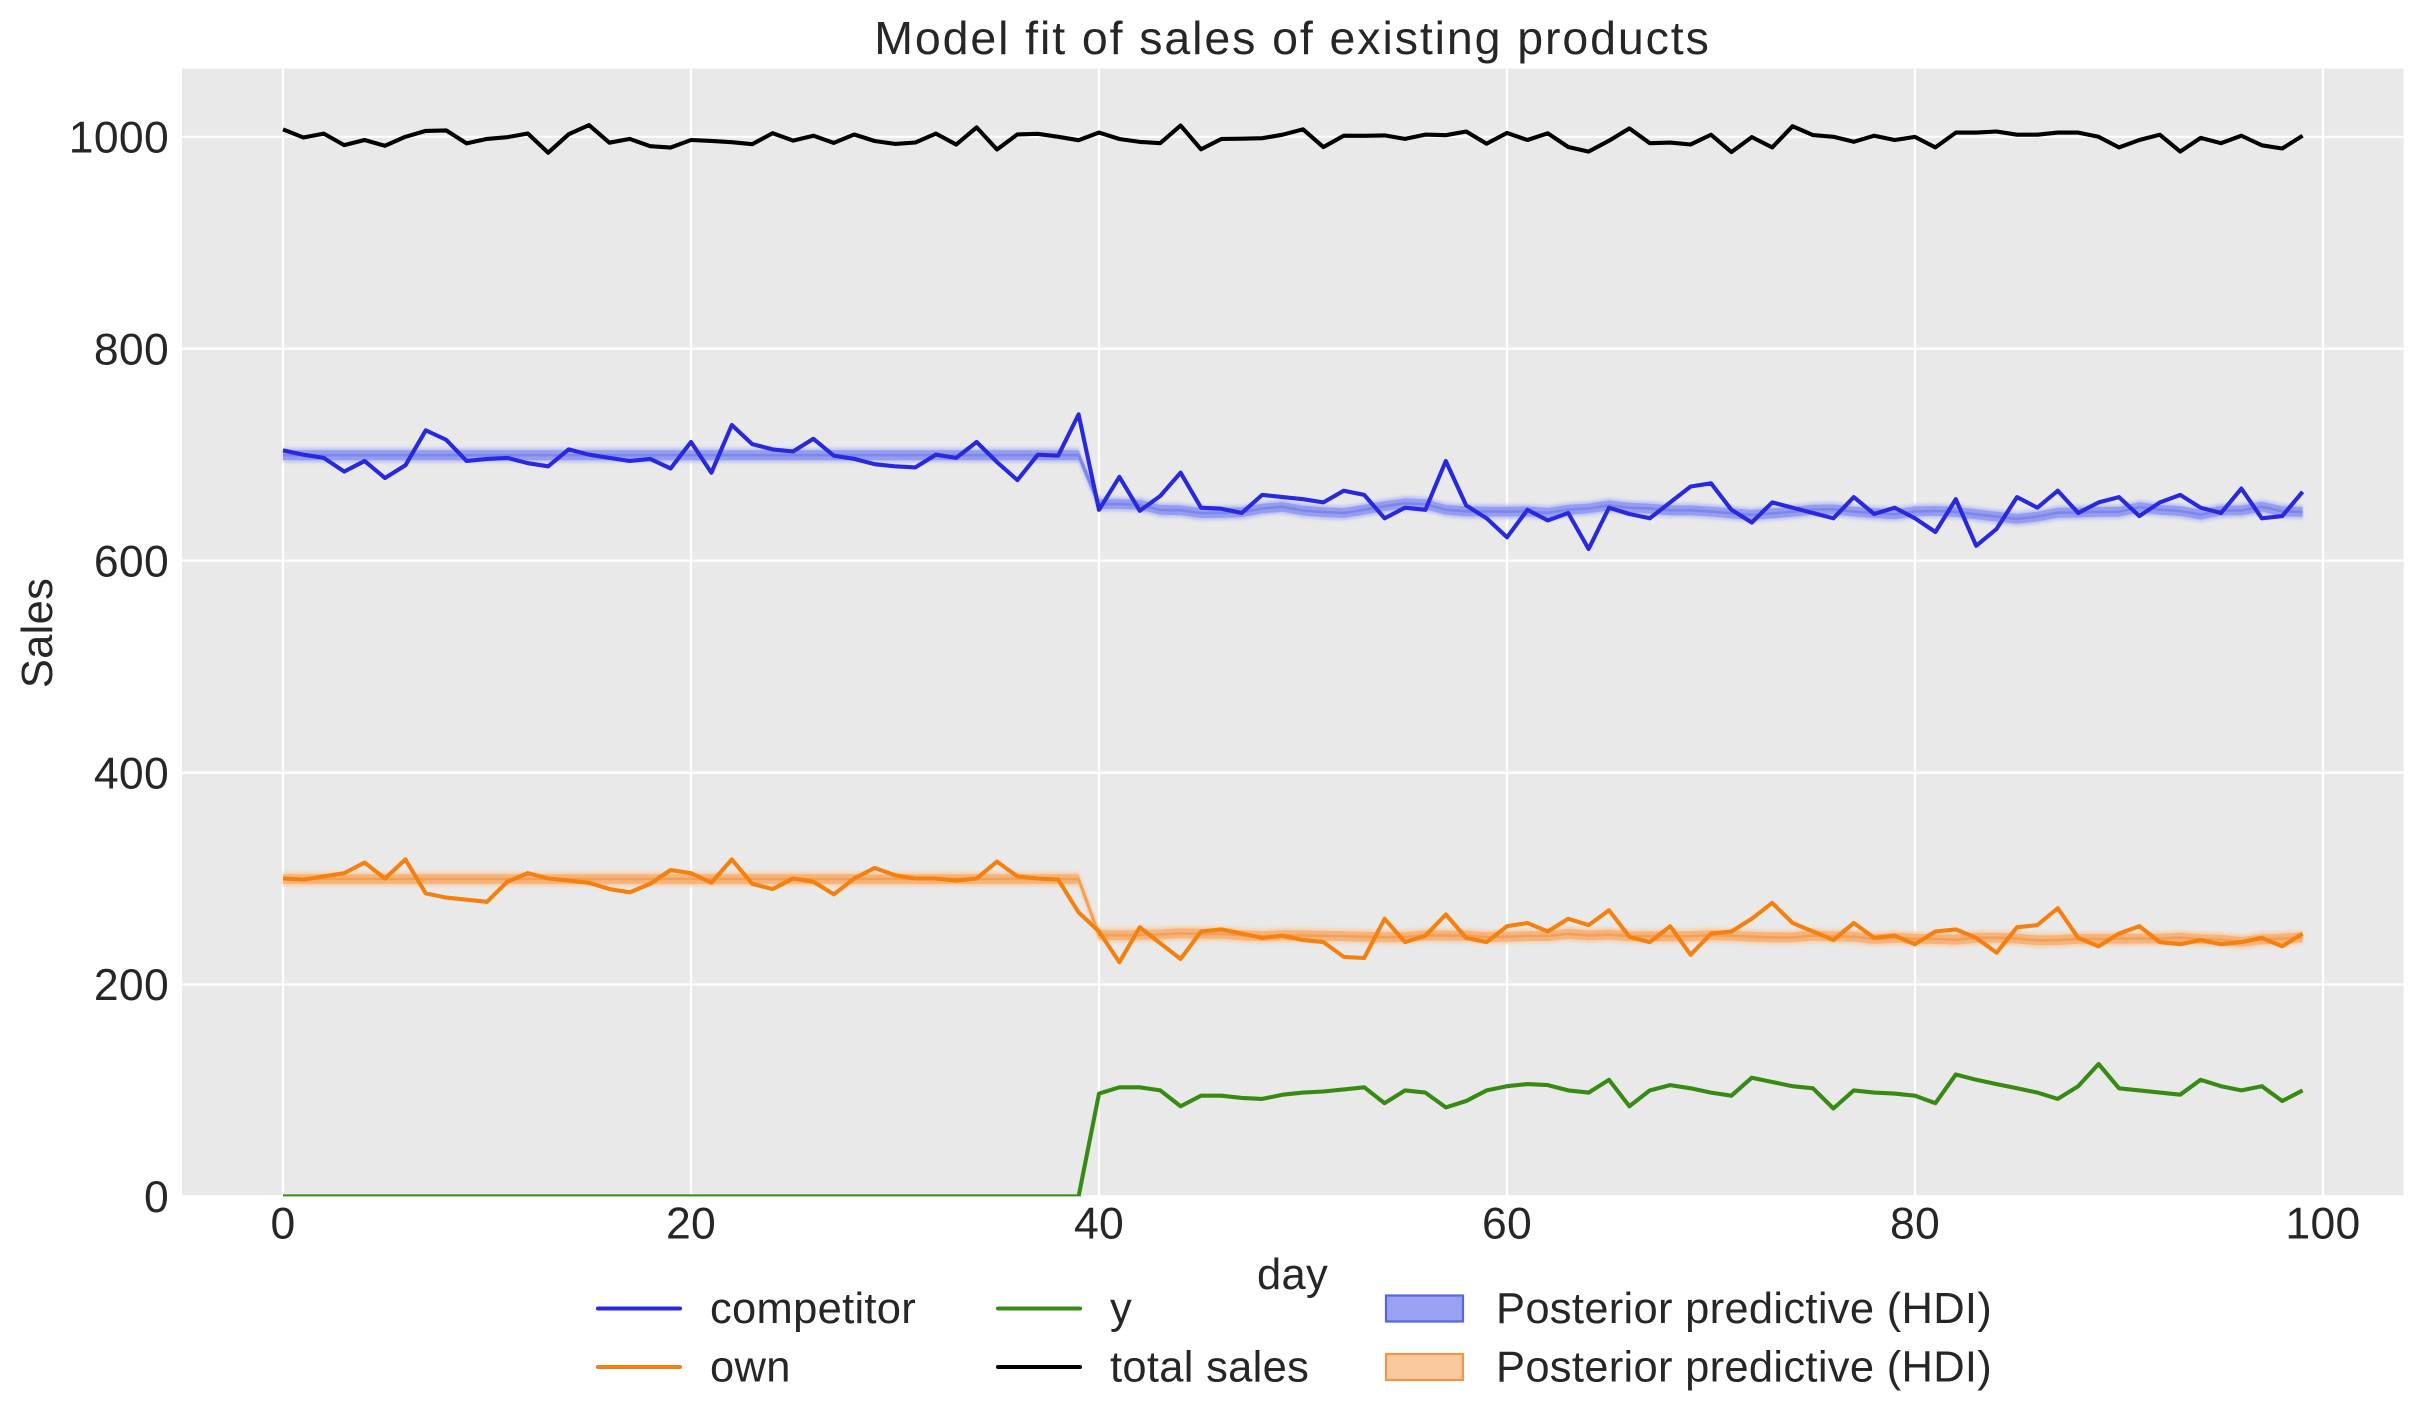  I want to click on svg-text: 600, so click(131, 561).